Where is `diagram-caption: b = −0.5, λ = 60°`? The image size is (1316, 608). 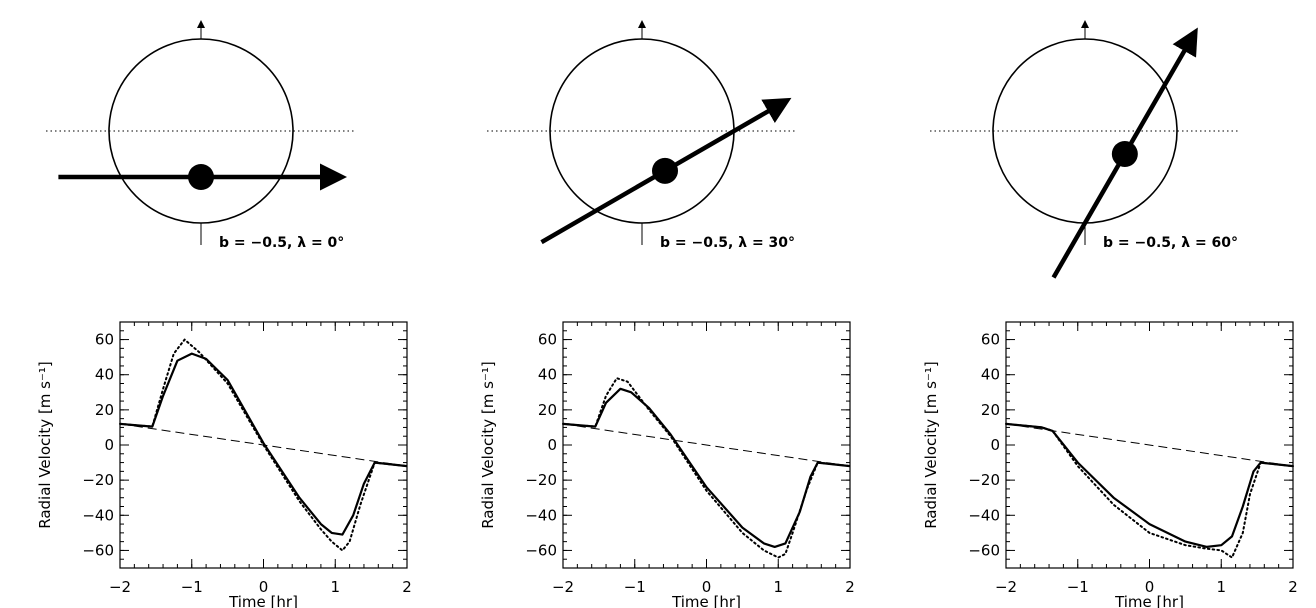
diagram-caption: b = −0.5, λ = 60° is located at coordinates (1170, 243).